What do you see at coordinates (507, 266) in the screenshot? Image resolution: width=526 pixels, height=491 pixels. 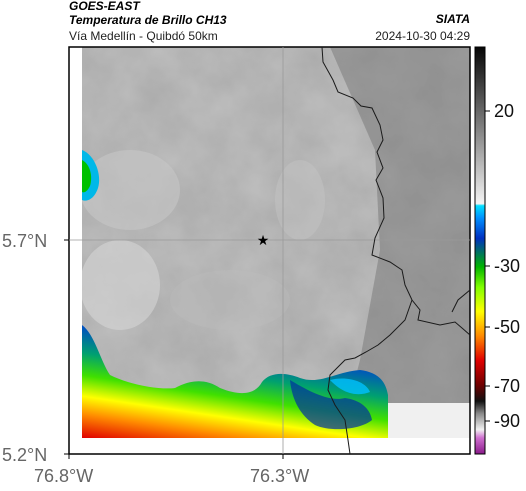 I see `colorbar-tick-m30: -30` at bounding box center [507, 266].